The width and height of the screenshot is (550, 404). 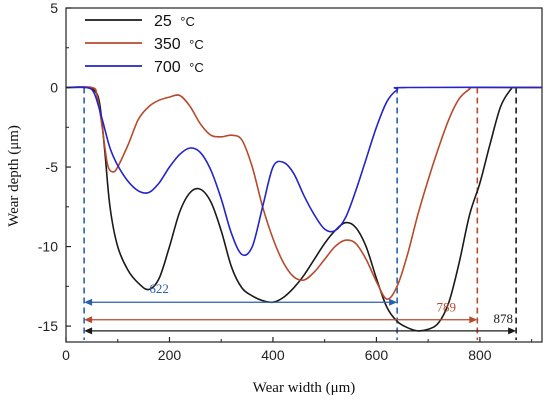 What do you see at coordinates (54, 8) in the screenshot?
I see `y-tick-label: 5` at bounding box center [54, 8].